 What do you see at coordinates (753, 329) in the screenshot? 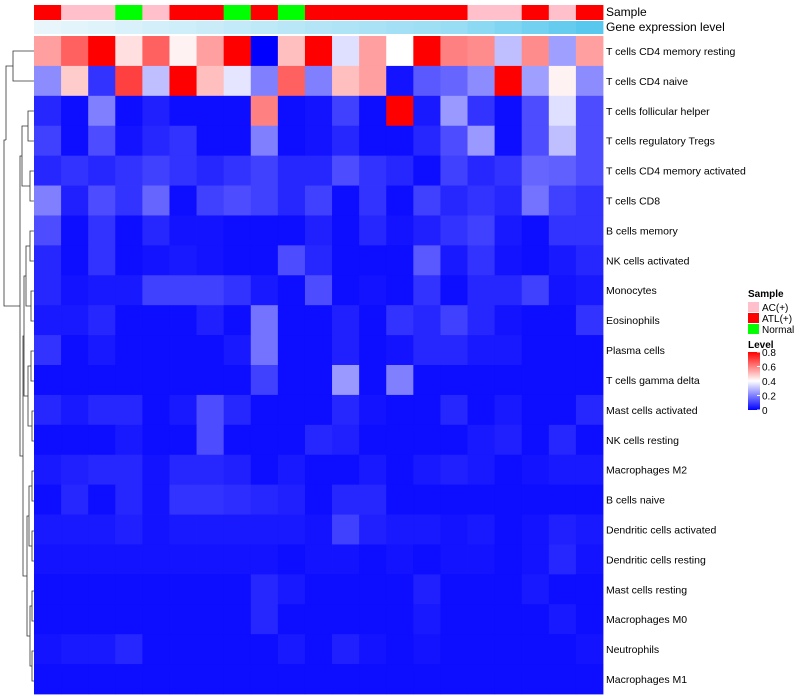
I see `legend-swatch` at bounding box center [753, 329].